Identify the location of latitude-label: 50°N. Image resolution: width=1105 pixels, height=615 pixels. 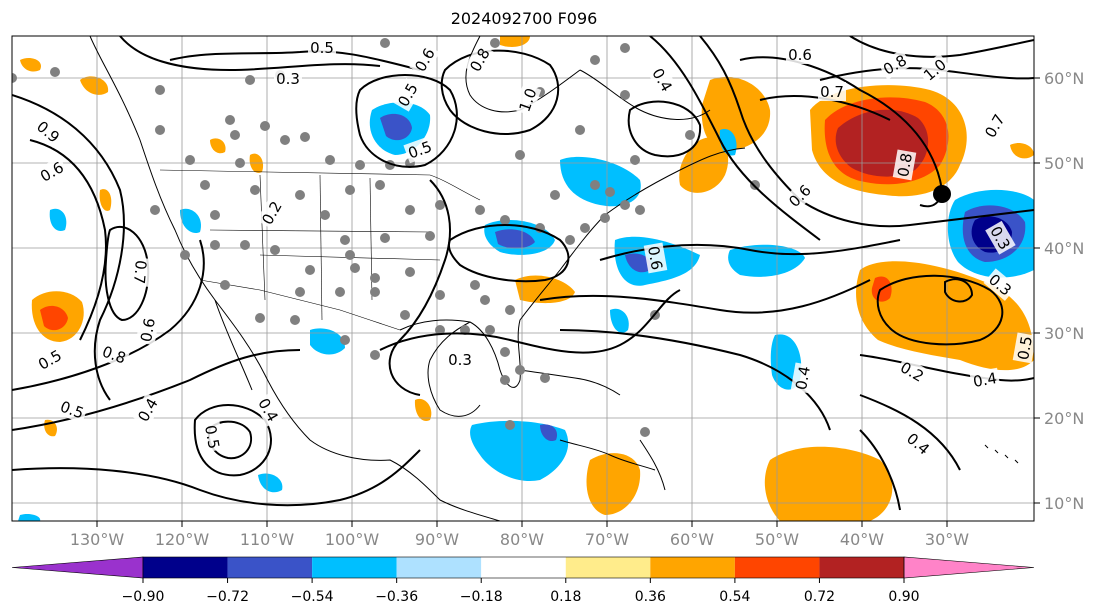
(1064, 163).